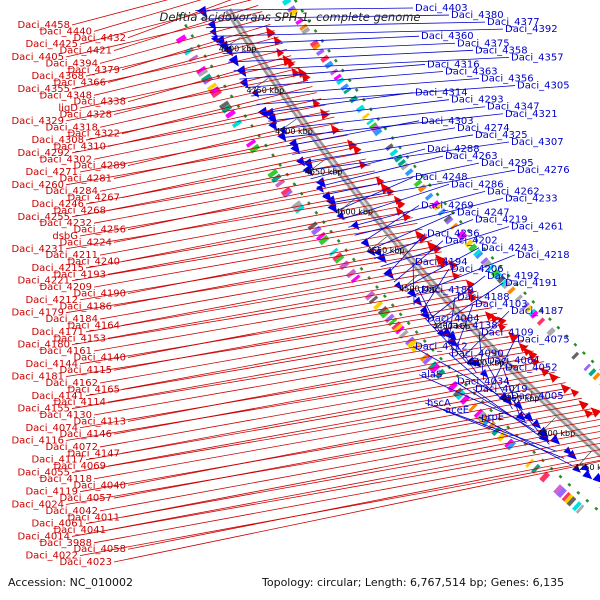 This screenshot has width=600, height=600. I want to click on left-gene-label: Daci_4215, so click(57, 268).